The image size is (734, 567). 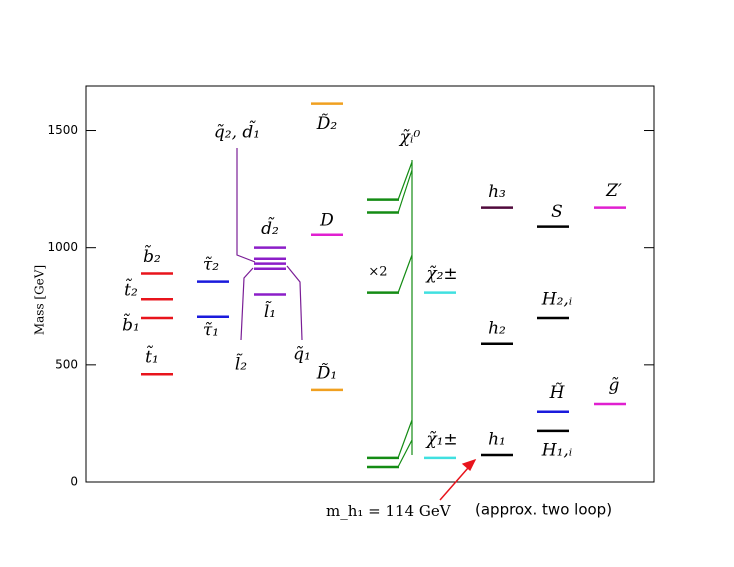 What do you see at coordinates (557, 393) in the screenshot?
I see `level-label: H̃` at bounding box center [557, 393].